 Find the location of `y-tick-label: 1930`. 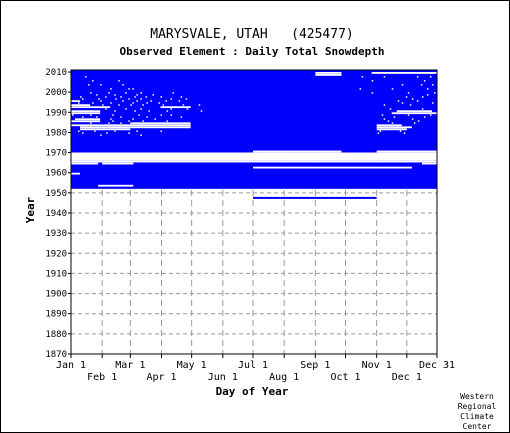

y-tick-label: 1930 is located at coordinates (56, 234).